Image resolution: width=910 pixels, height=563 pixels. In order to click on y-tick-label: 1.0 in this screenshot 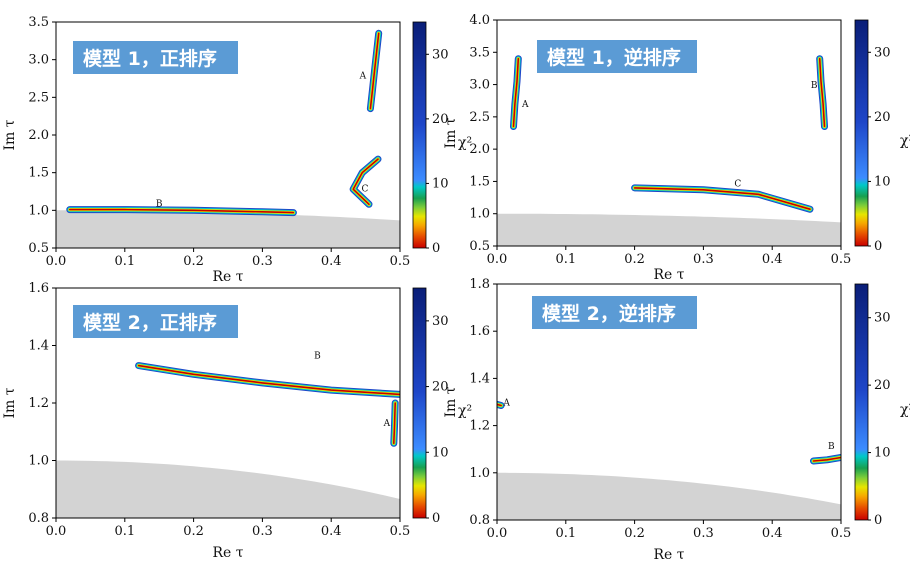, I will do `click(479, 214)`.